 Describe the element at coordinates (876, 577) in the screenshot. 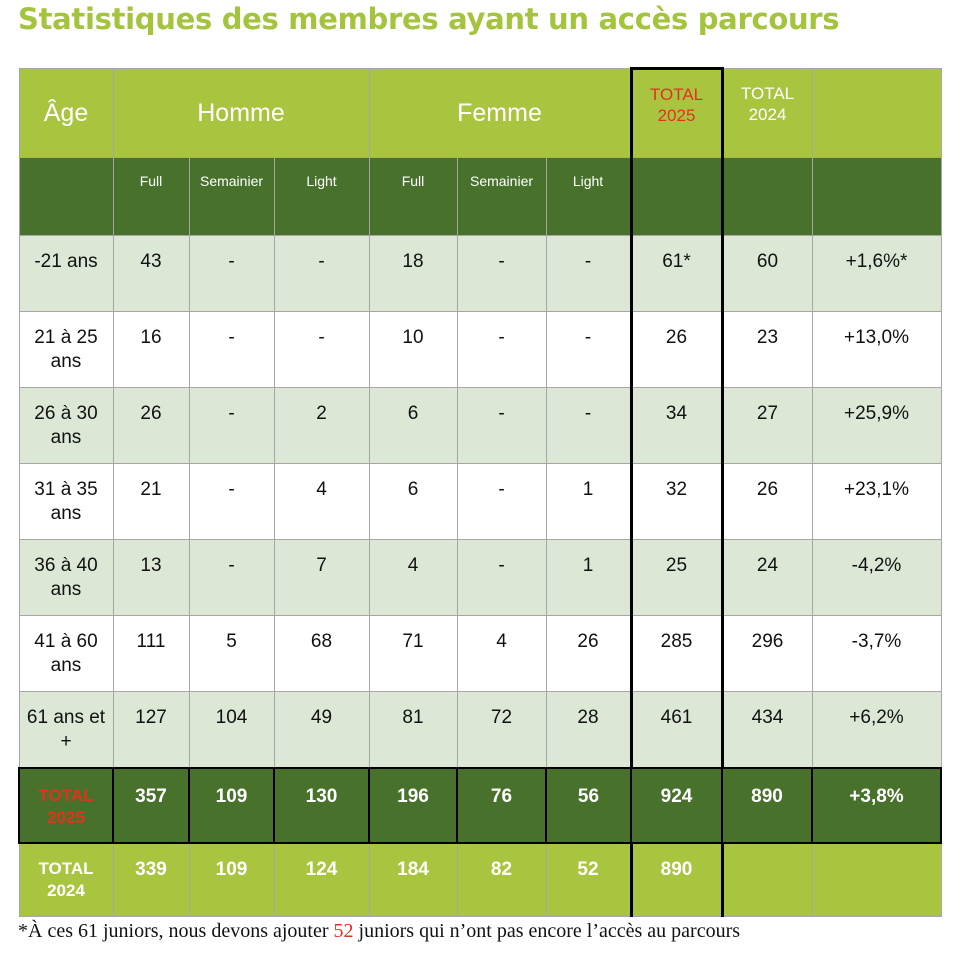

I see `table-cell: -4,2%` at that location.